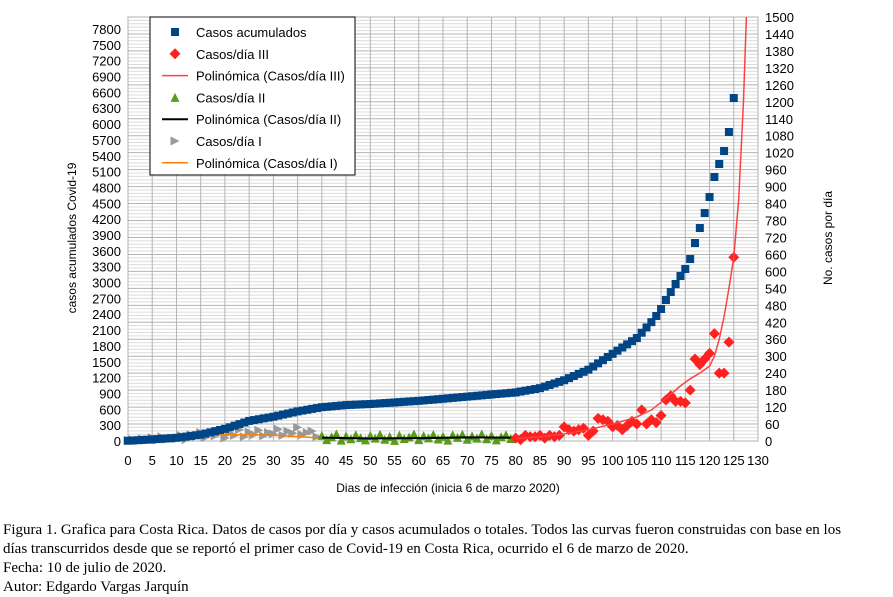 The image size is (893, 597). What do you see at coordinates (776, 170) in the screenshot?
I see `right-y-tick-label: 960` at bounding box center [776, 170].